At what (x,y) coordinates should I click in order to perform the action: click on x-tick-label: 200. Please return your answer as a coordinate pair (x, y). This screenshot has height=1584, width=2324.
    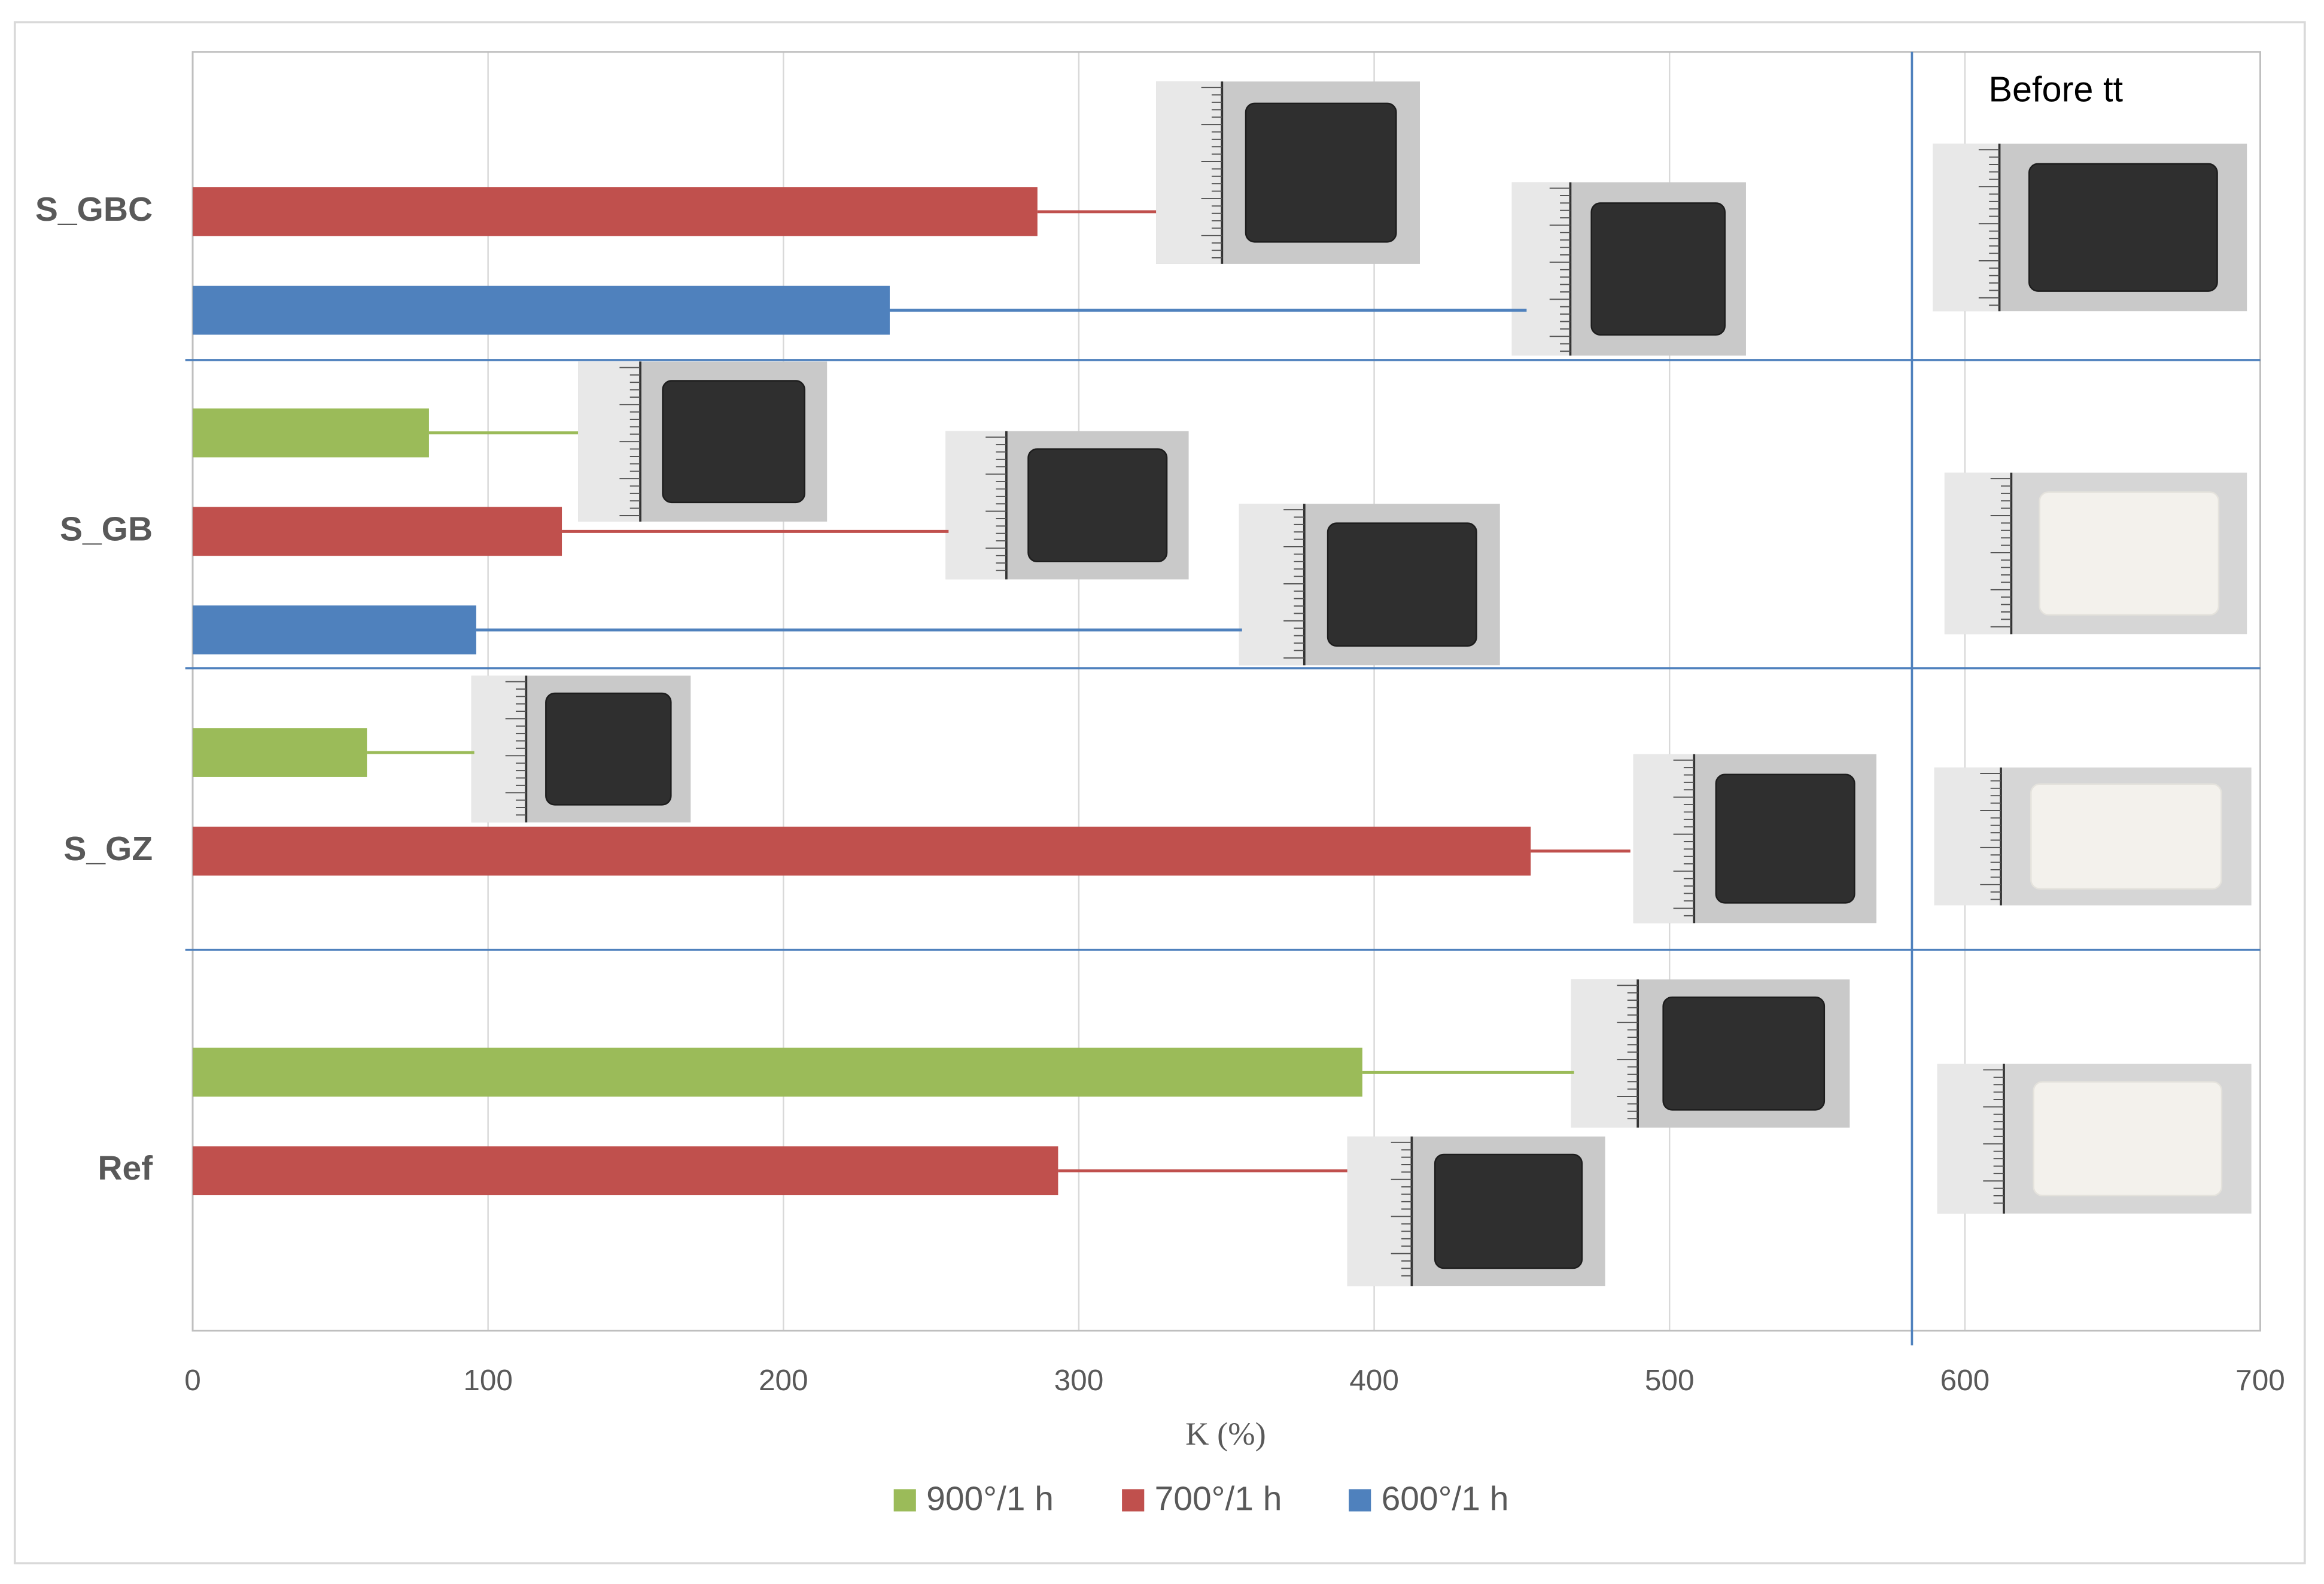
    Looking at the image, I should click on (784, 1380).